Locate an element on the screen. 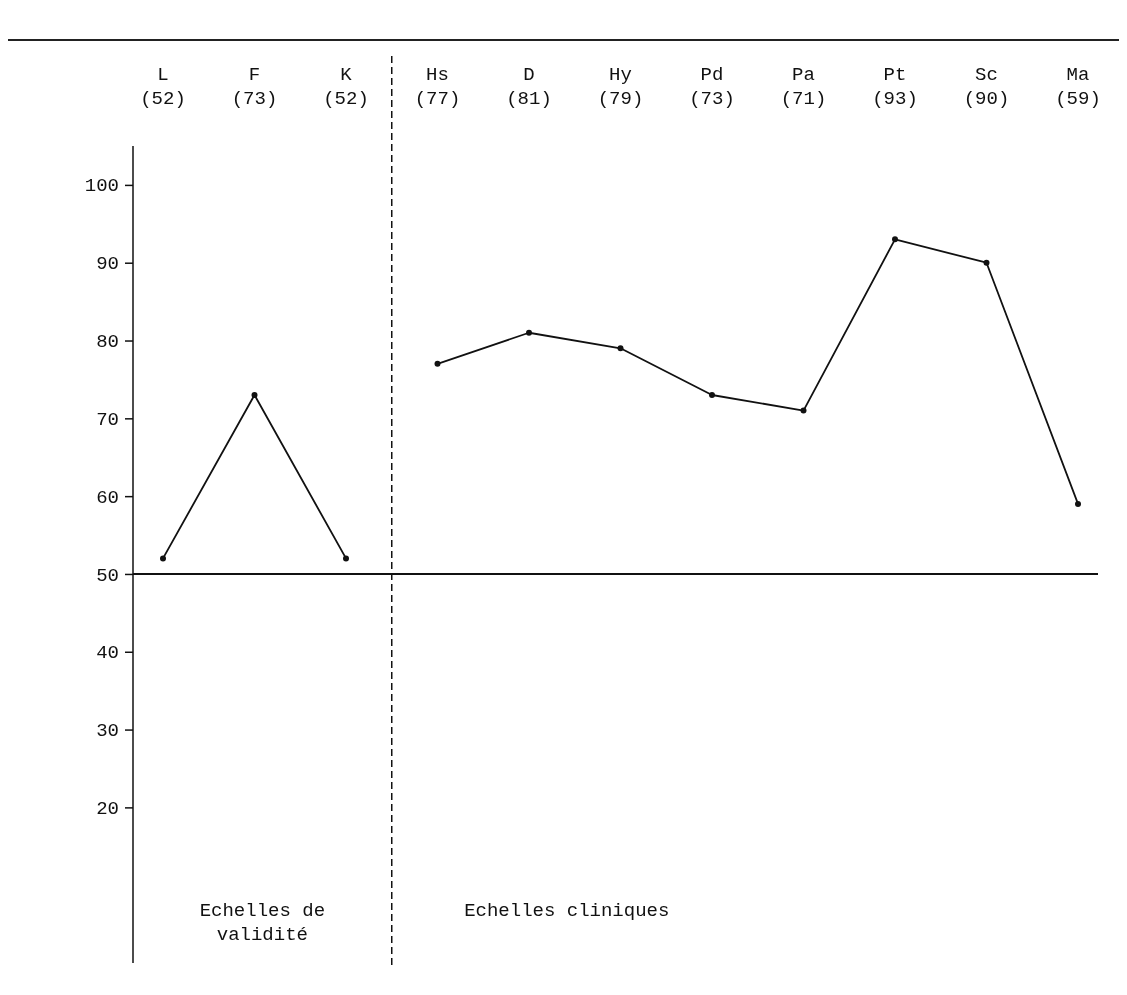  x-tick-label: Hy is located at coordinates (620, 75).